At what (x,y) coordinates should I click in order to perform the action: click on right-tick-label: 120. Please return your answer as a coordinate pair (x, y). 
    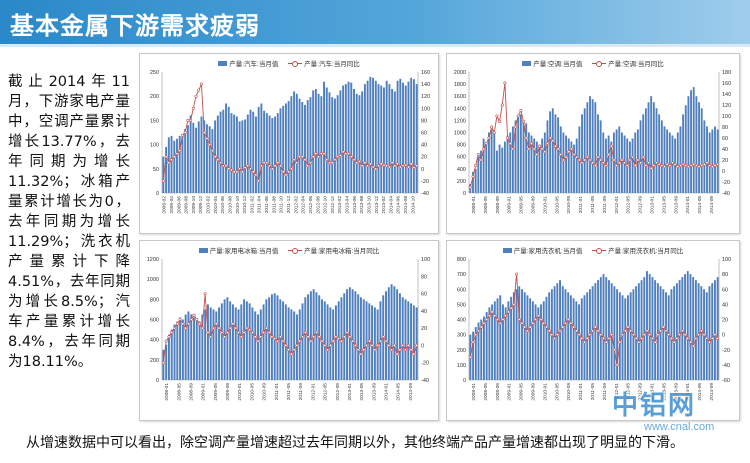
    Looking at the image, I should click on (726, 106).